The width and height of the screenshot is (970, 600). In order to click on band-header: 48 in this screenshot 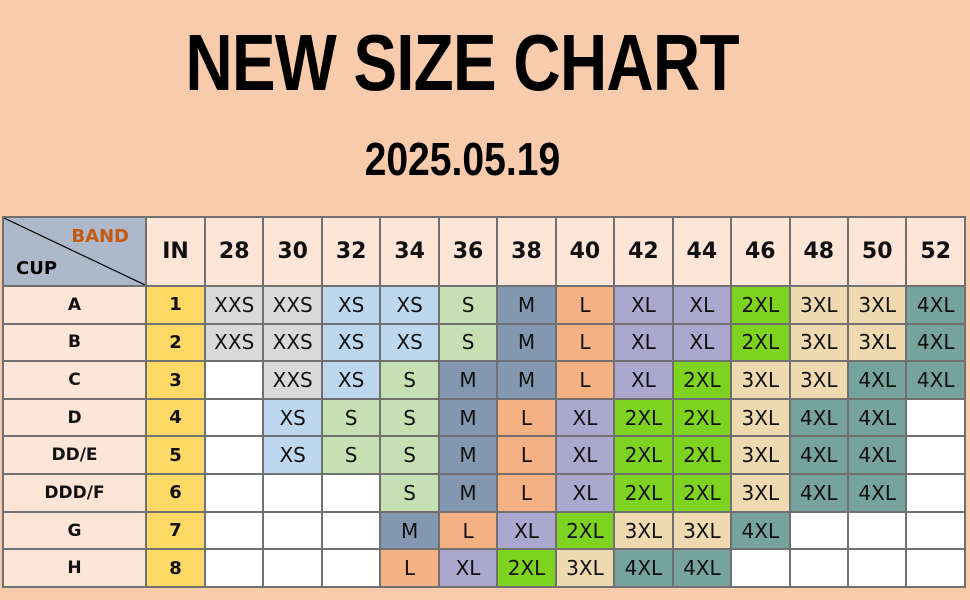, I will do `click(818, 251)`.